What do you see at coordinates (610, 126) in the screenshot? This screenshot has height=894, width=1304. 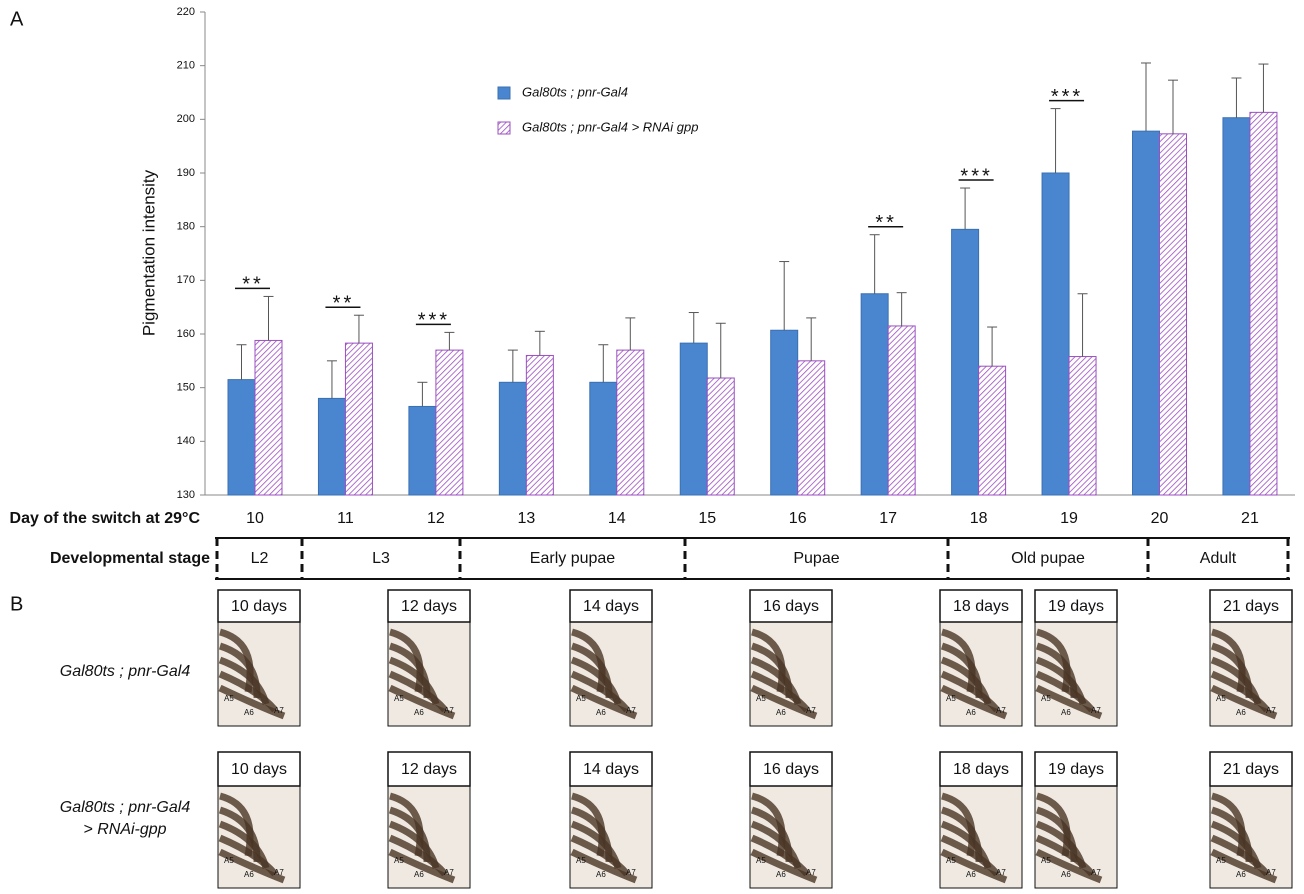 I see `legend-label: Gal80ts ; pnr-Gal4 > RNAi gpp` at bounding box center [610, 126].